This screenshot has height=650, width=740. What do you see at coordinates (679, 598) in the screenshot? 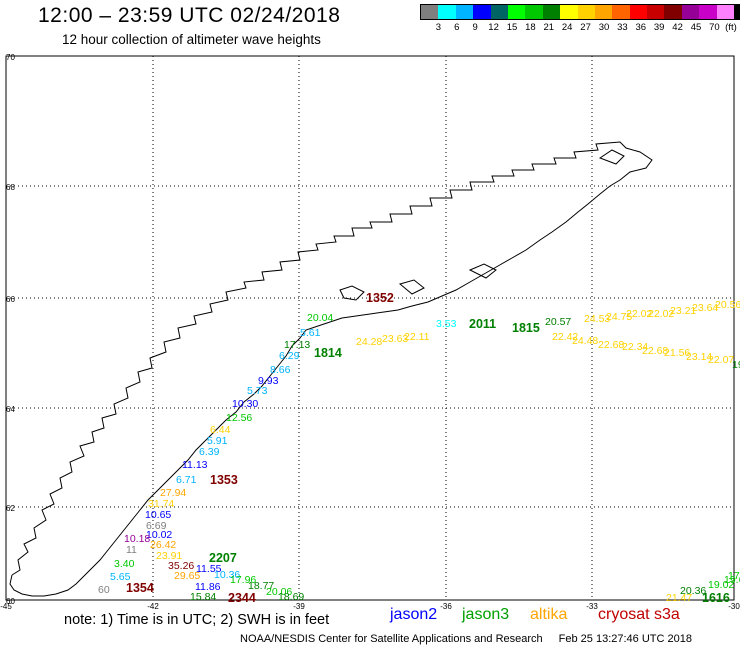
I see `wave-height-label: 21.47` at bounding box center [679, 598].